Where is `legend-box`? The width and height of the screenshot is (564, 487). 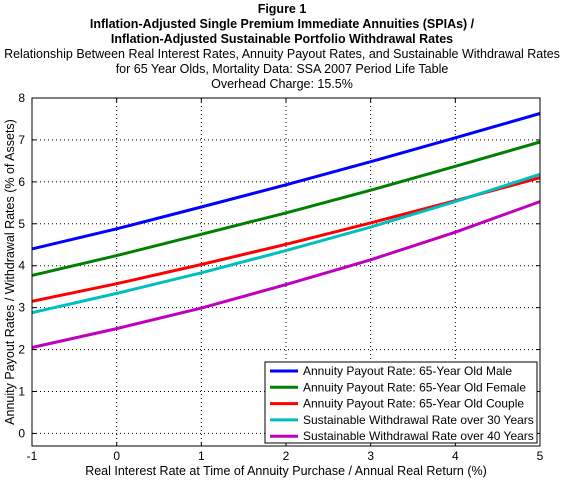
legend-box is located at coordinates (401, 402).